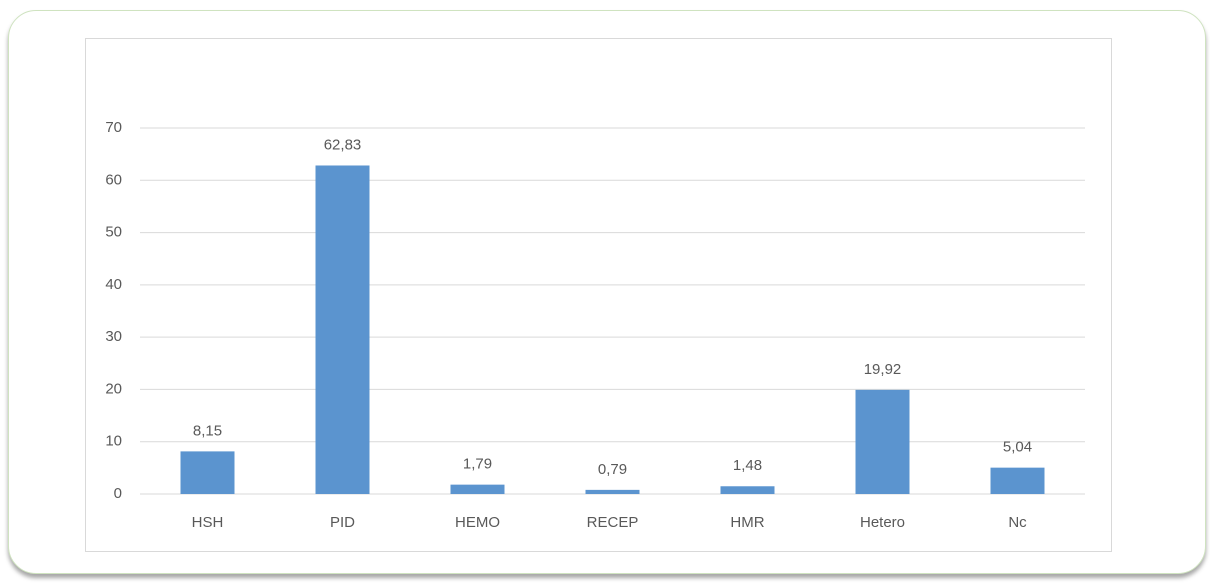 This screenshot has height=583, width=1210. What do you see at coordinates (113, 232) in the screenshot?
I see `y-tick-label: 50` at bounding box center [113, 232].